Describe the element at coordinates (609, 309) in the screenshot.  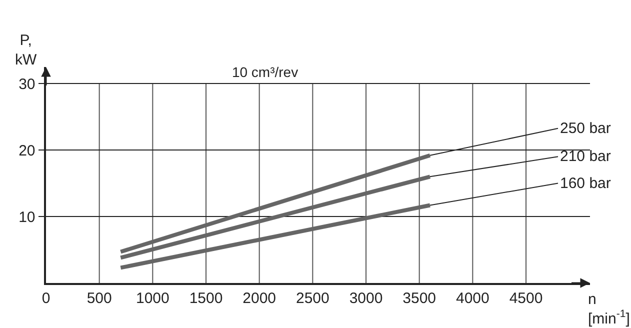
I see `x-axis-title: n [min$^{-1}$]` at that location.